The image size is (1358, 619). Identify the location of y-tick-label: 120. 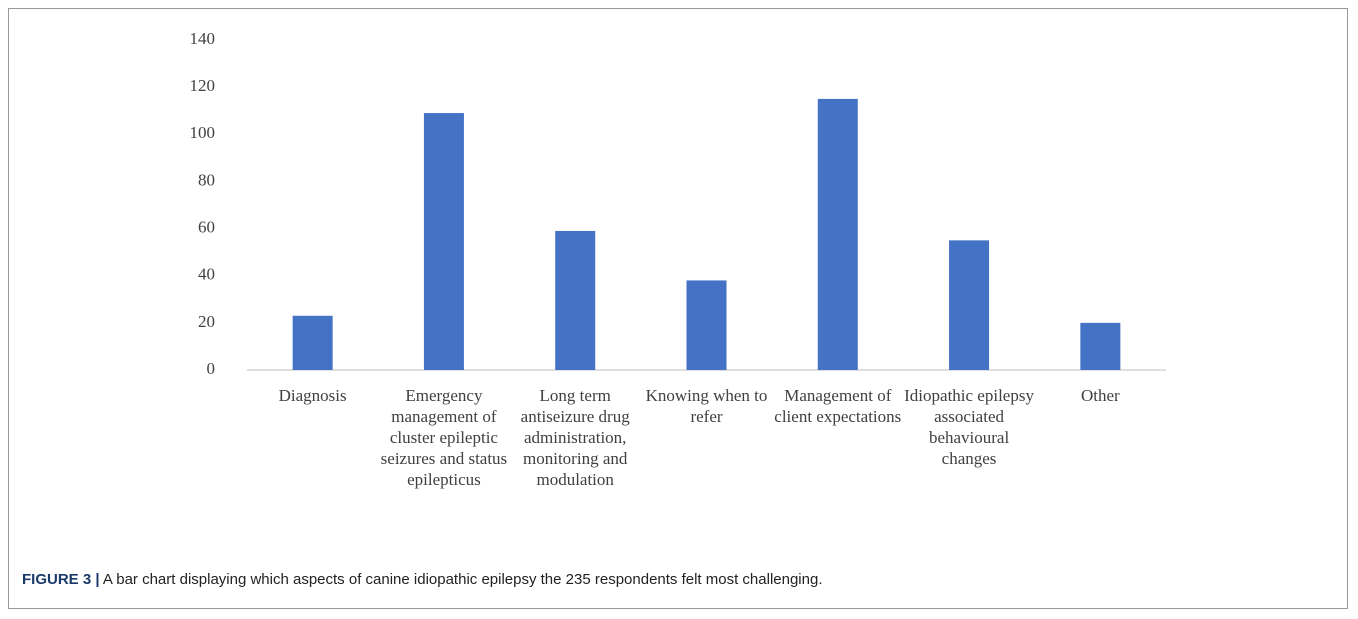
(203, 85).